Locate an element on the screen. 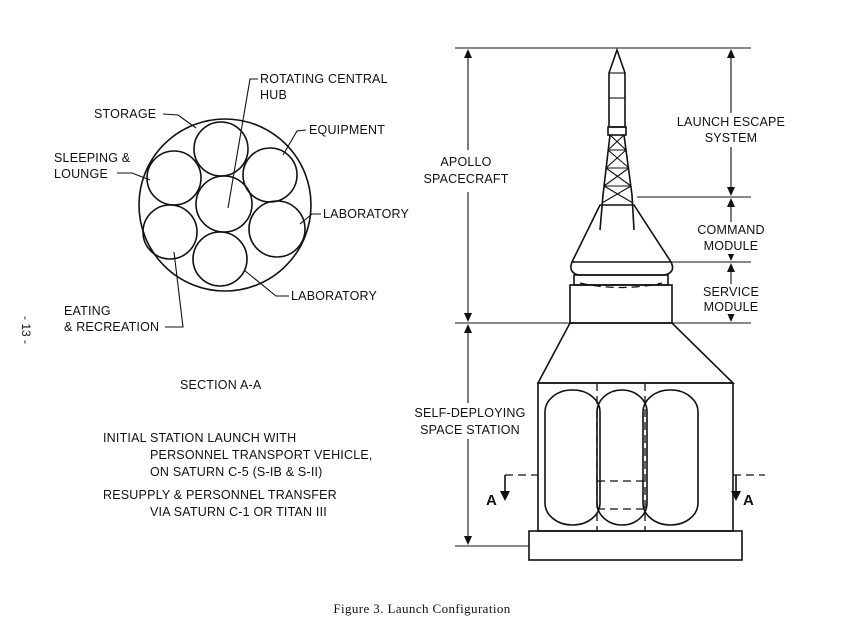 The width and height of the screenshot is (845, 628). les-arrow-bottom is located at coordinates (731, 191).